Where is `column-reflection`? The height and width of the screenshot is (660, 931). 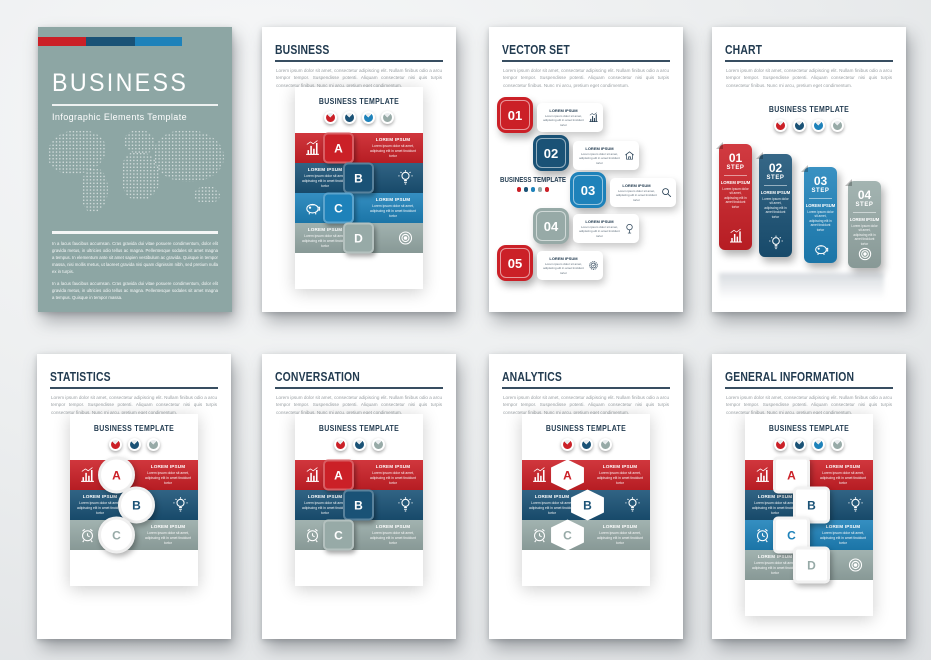 column-reflection is located at coordinates (801, 286).